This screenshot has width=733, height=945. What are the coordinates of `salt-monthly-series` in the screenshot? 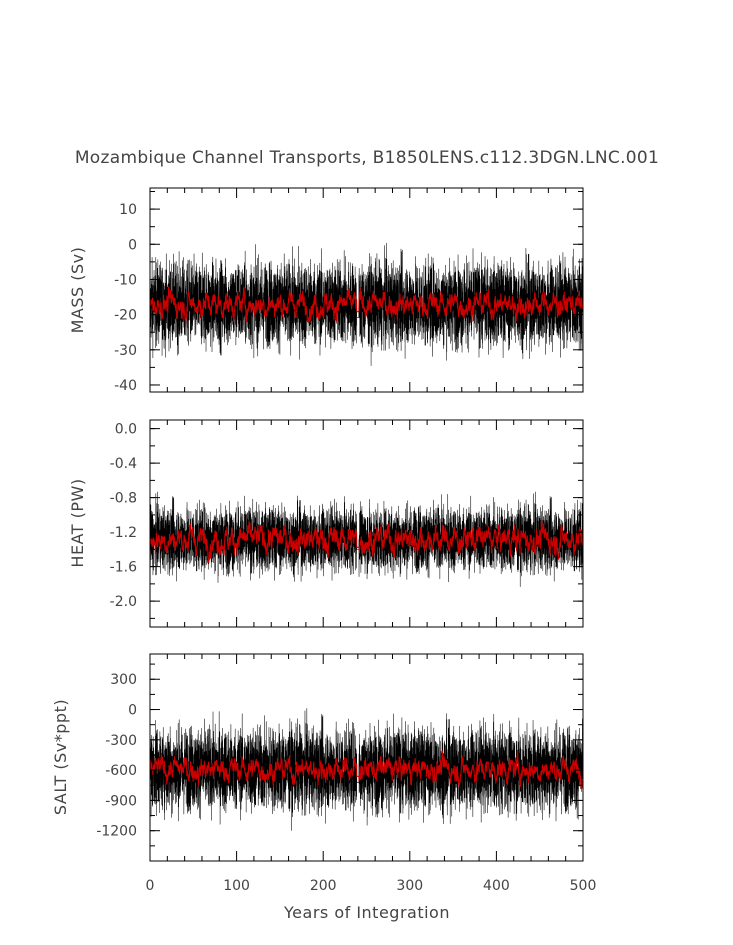 It's located at (366, 769).